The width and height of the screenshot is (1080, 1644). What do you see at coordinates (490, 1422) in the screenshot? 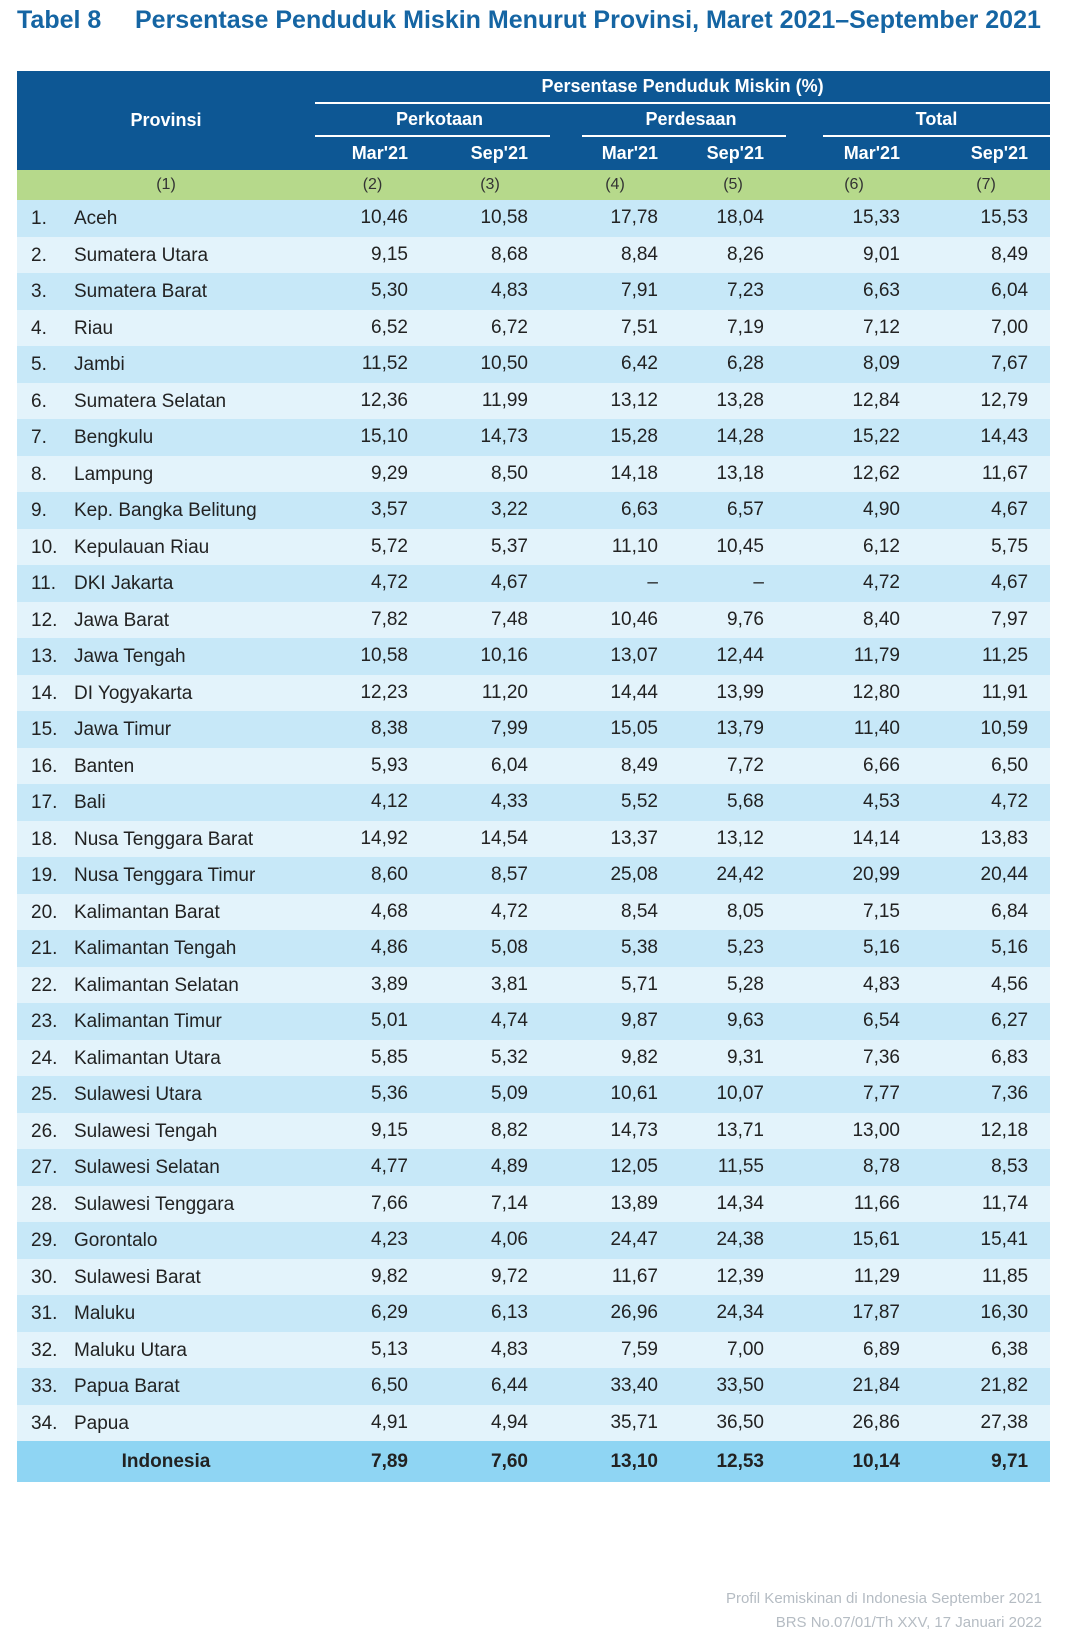
I see `value-cell: 4,94` at bounding box center [490, 1422].